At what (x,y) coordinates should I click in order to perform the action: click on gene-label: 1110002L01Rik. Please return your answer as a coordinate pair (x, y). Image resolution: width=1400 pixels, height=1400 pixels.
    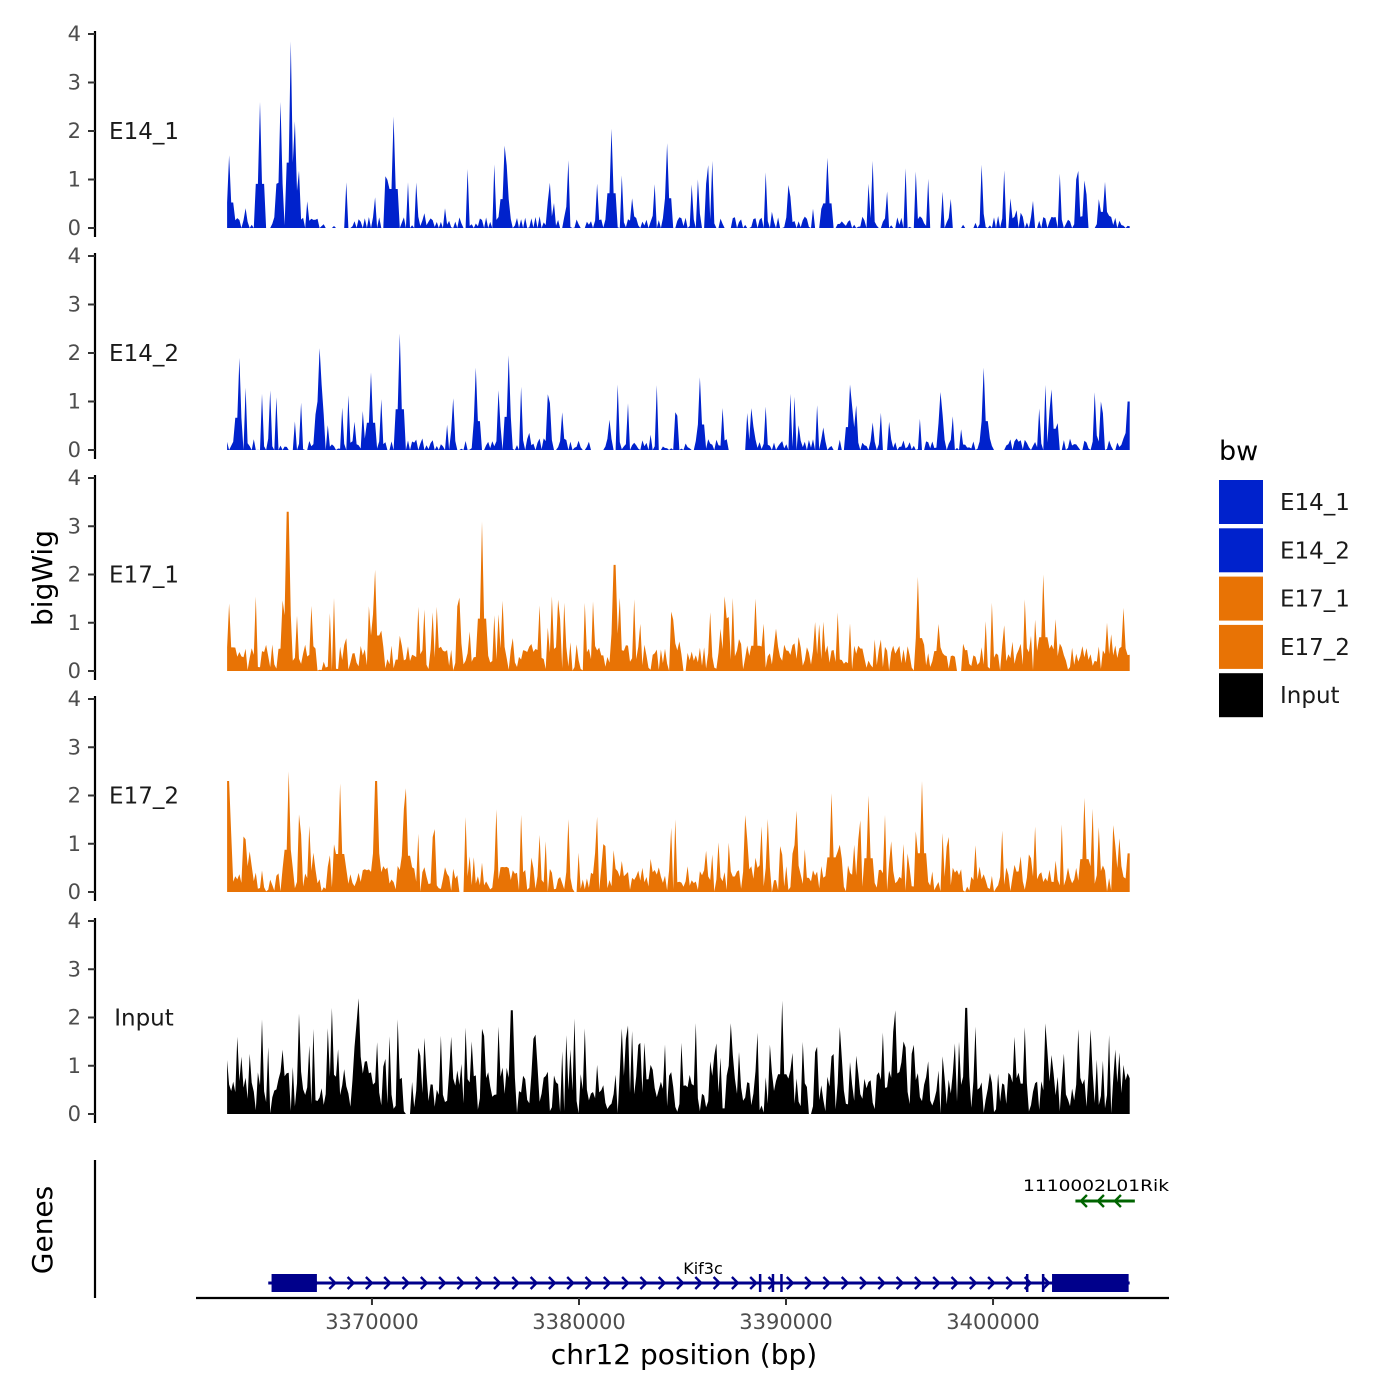
    Looking at the image, I should click on (1096, 1185).